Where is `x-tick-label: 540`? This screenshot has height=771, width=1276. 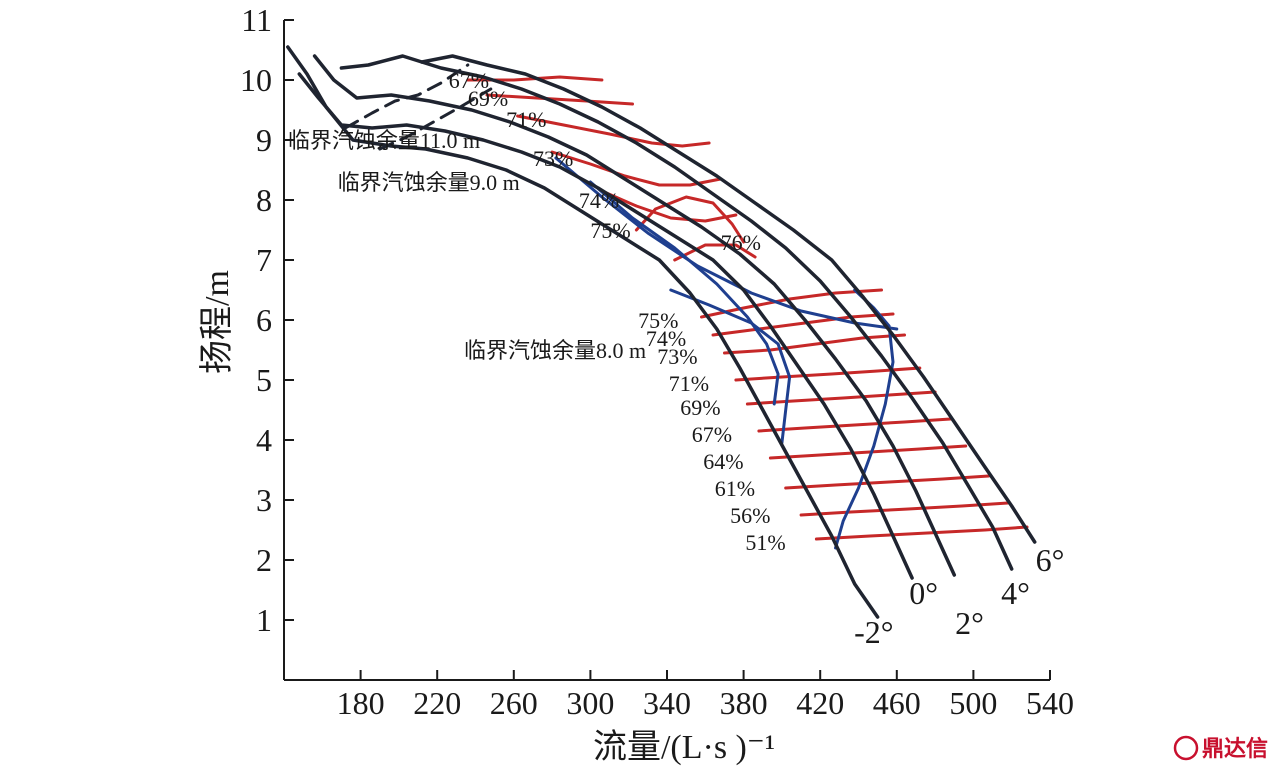
x-tick-label: 540 is located at coordinates (1050, 703).